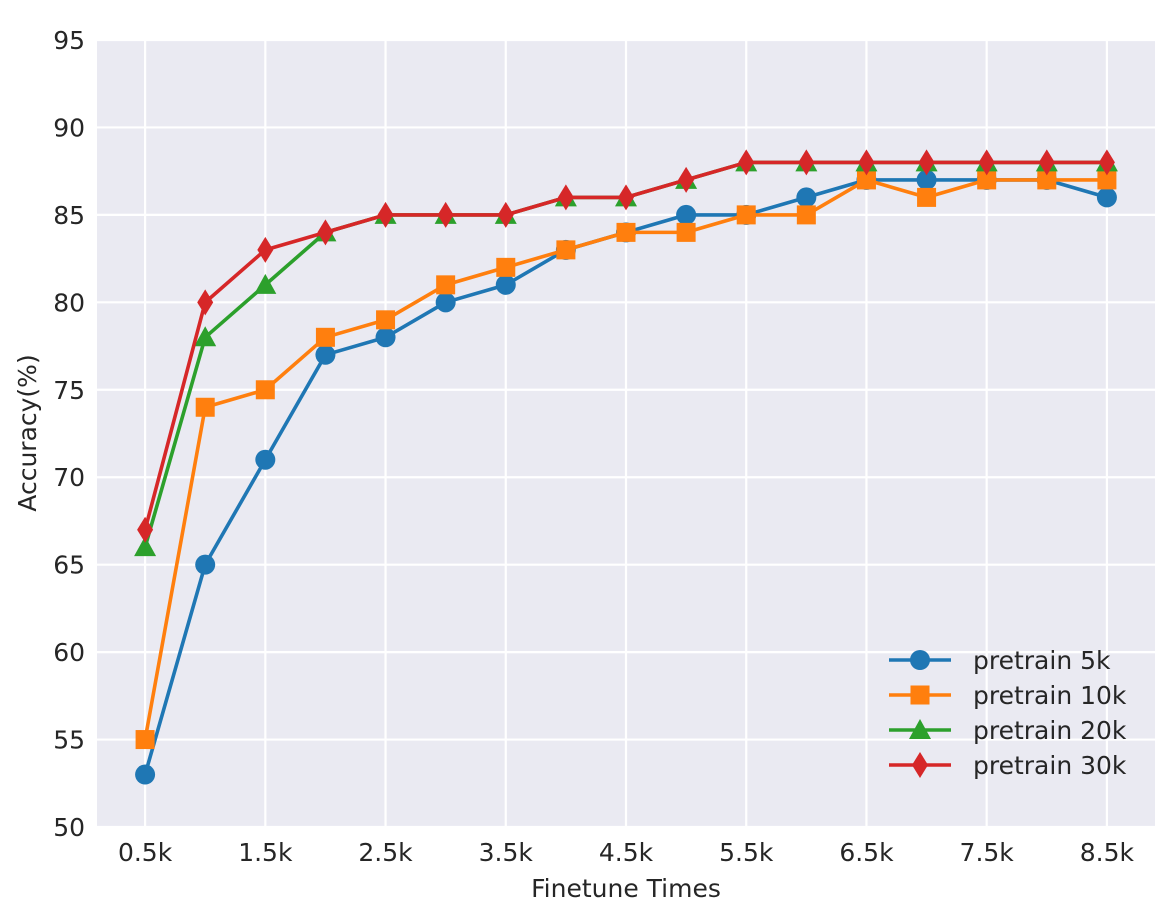 The image size is (1163, 909). I want to click on y-tick-label: 55, so click(69, 740).